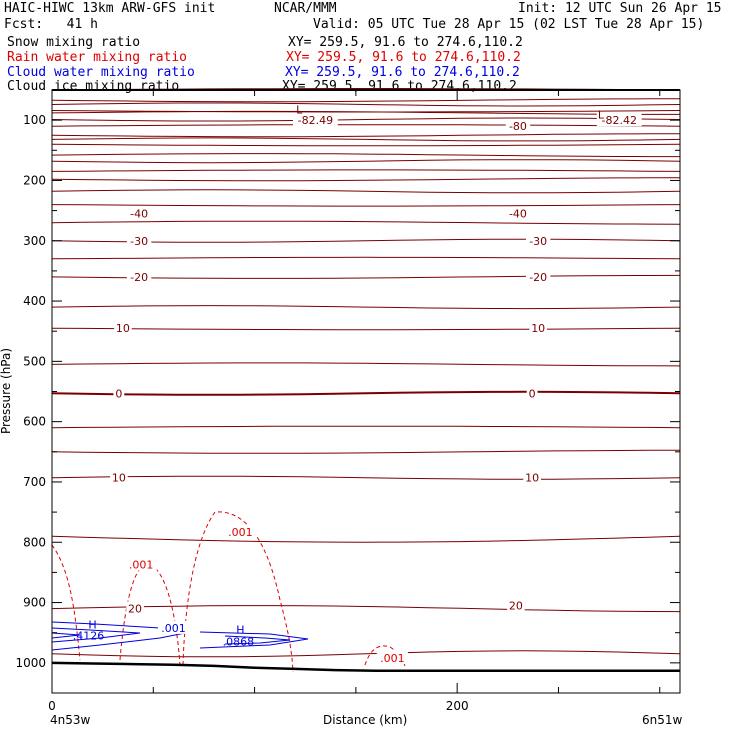  Describe the element at coordinates (305, 8) in the screenshot. I see `organization-label: NCAR/MMM` at that location.